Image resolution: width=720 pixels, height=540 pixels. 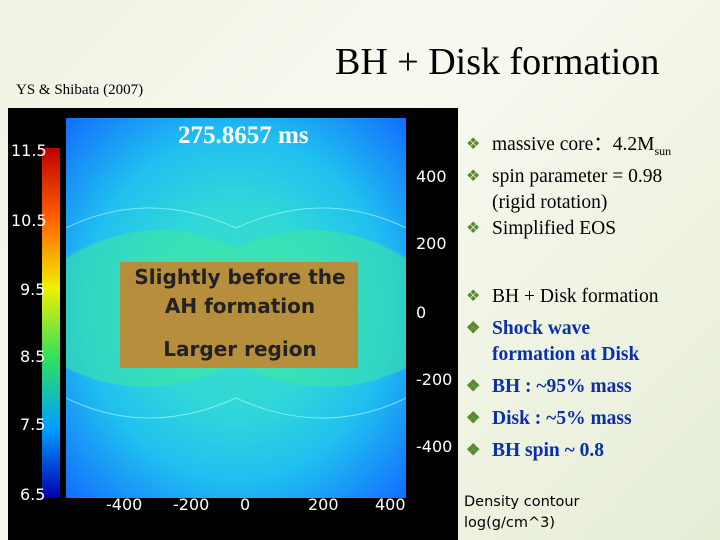 I want to click on bullet: ❖ massive core：4.2Msun, so click(x=569, y=146).